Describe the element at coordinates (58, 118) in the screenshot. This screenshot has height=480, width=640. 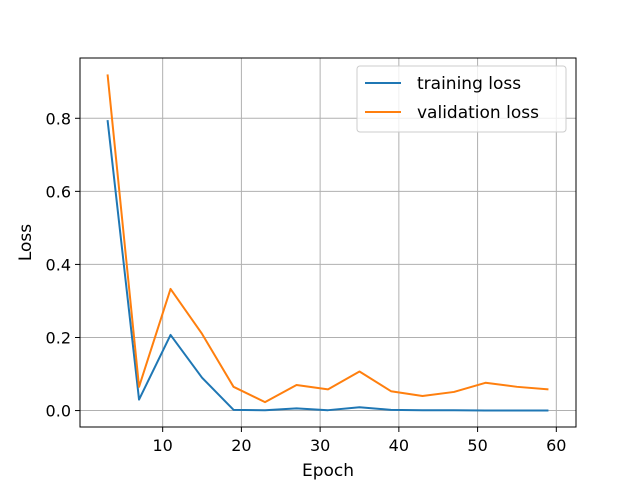
I see `y-tick-label: 0.8` at that location.